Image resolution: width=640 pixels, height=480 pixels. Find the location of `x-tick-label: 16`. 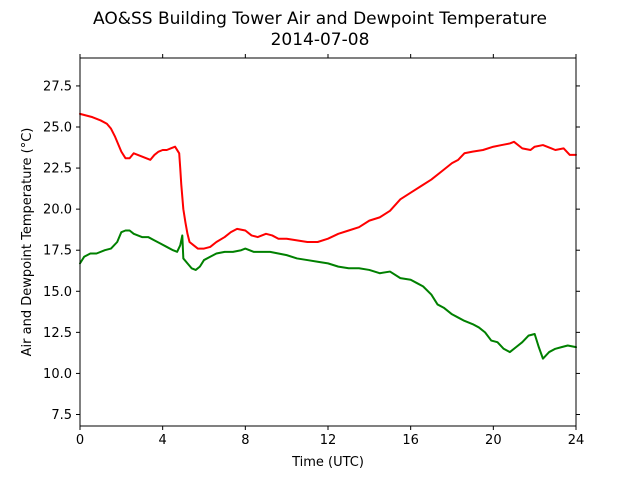

x-tick-label: 16 is located at coordinates (410, 440).